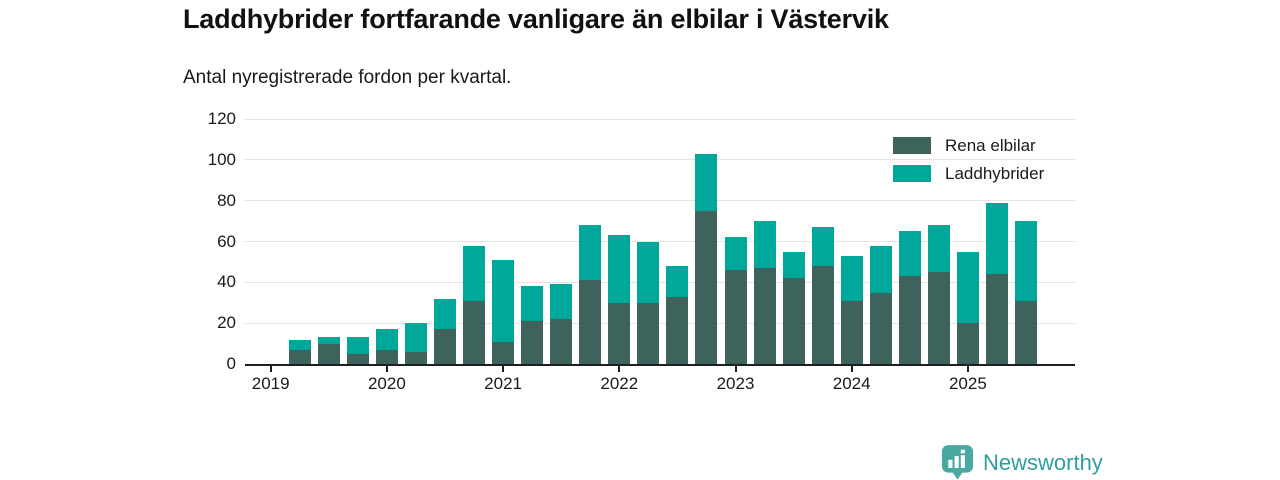 Image resolution: width=1280 pixels, height=480 pixels. Describe the element at coordinates (231, 363) in the screenshot. I see `y-axis-label: 0` at that location.